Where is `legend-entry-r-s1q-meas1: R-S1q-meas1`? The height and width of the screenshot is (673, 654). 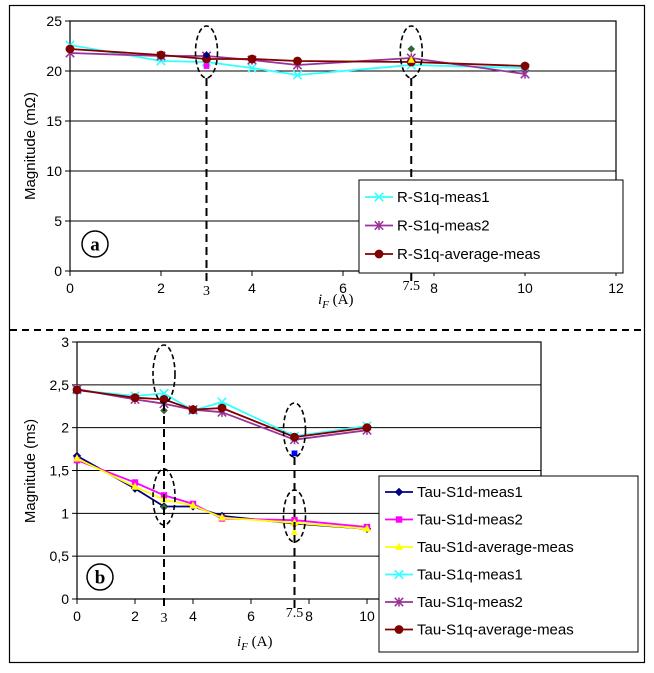
legend-entry-r-s1q-meas1: R-S1q-meas1 is located at coordinates (427, 197).